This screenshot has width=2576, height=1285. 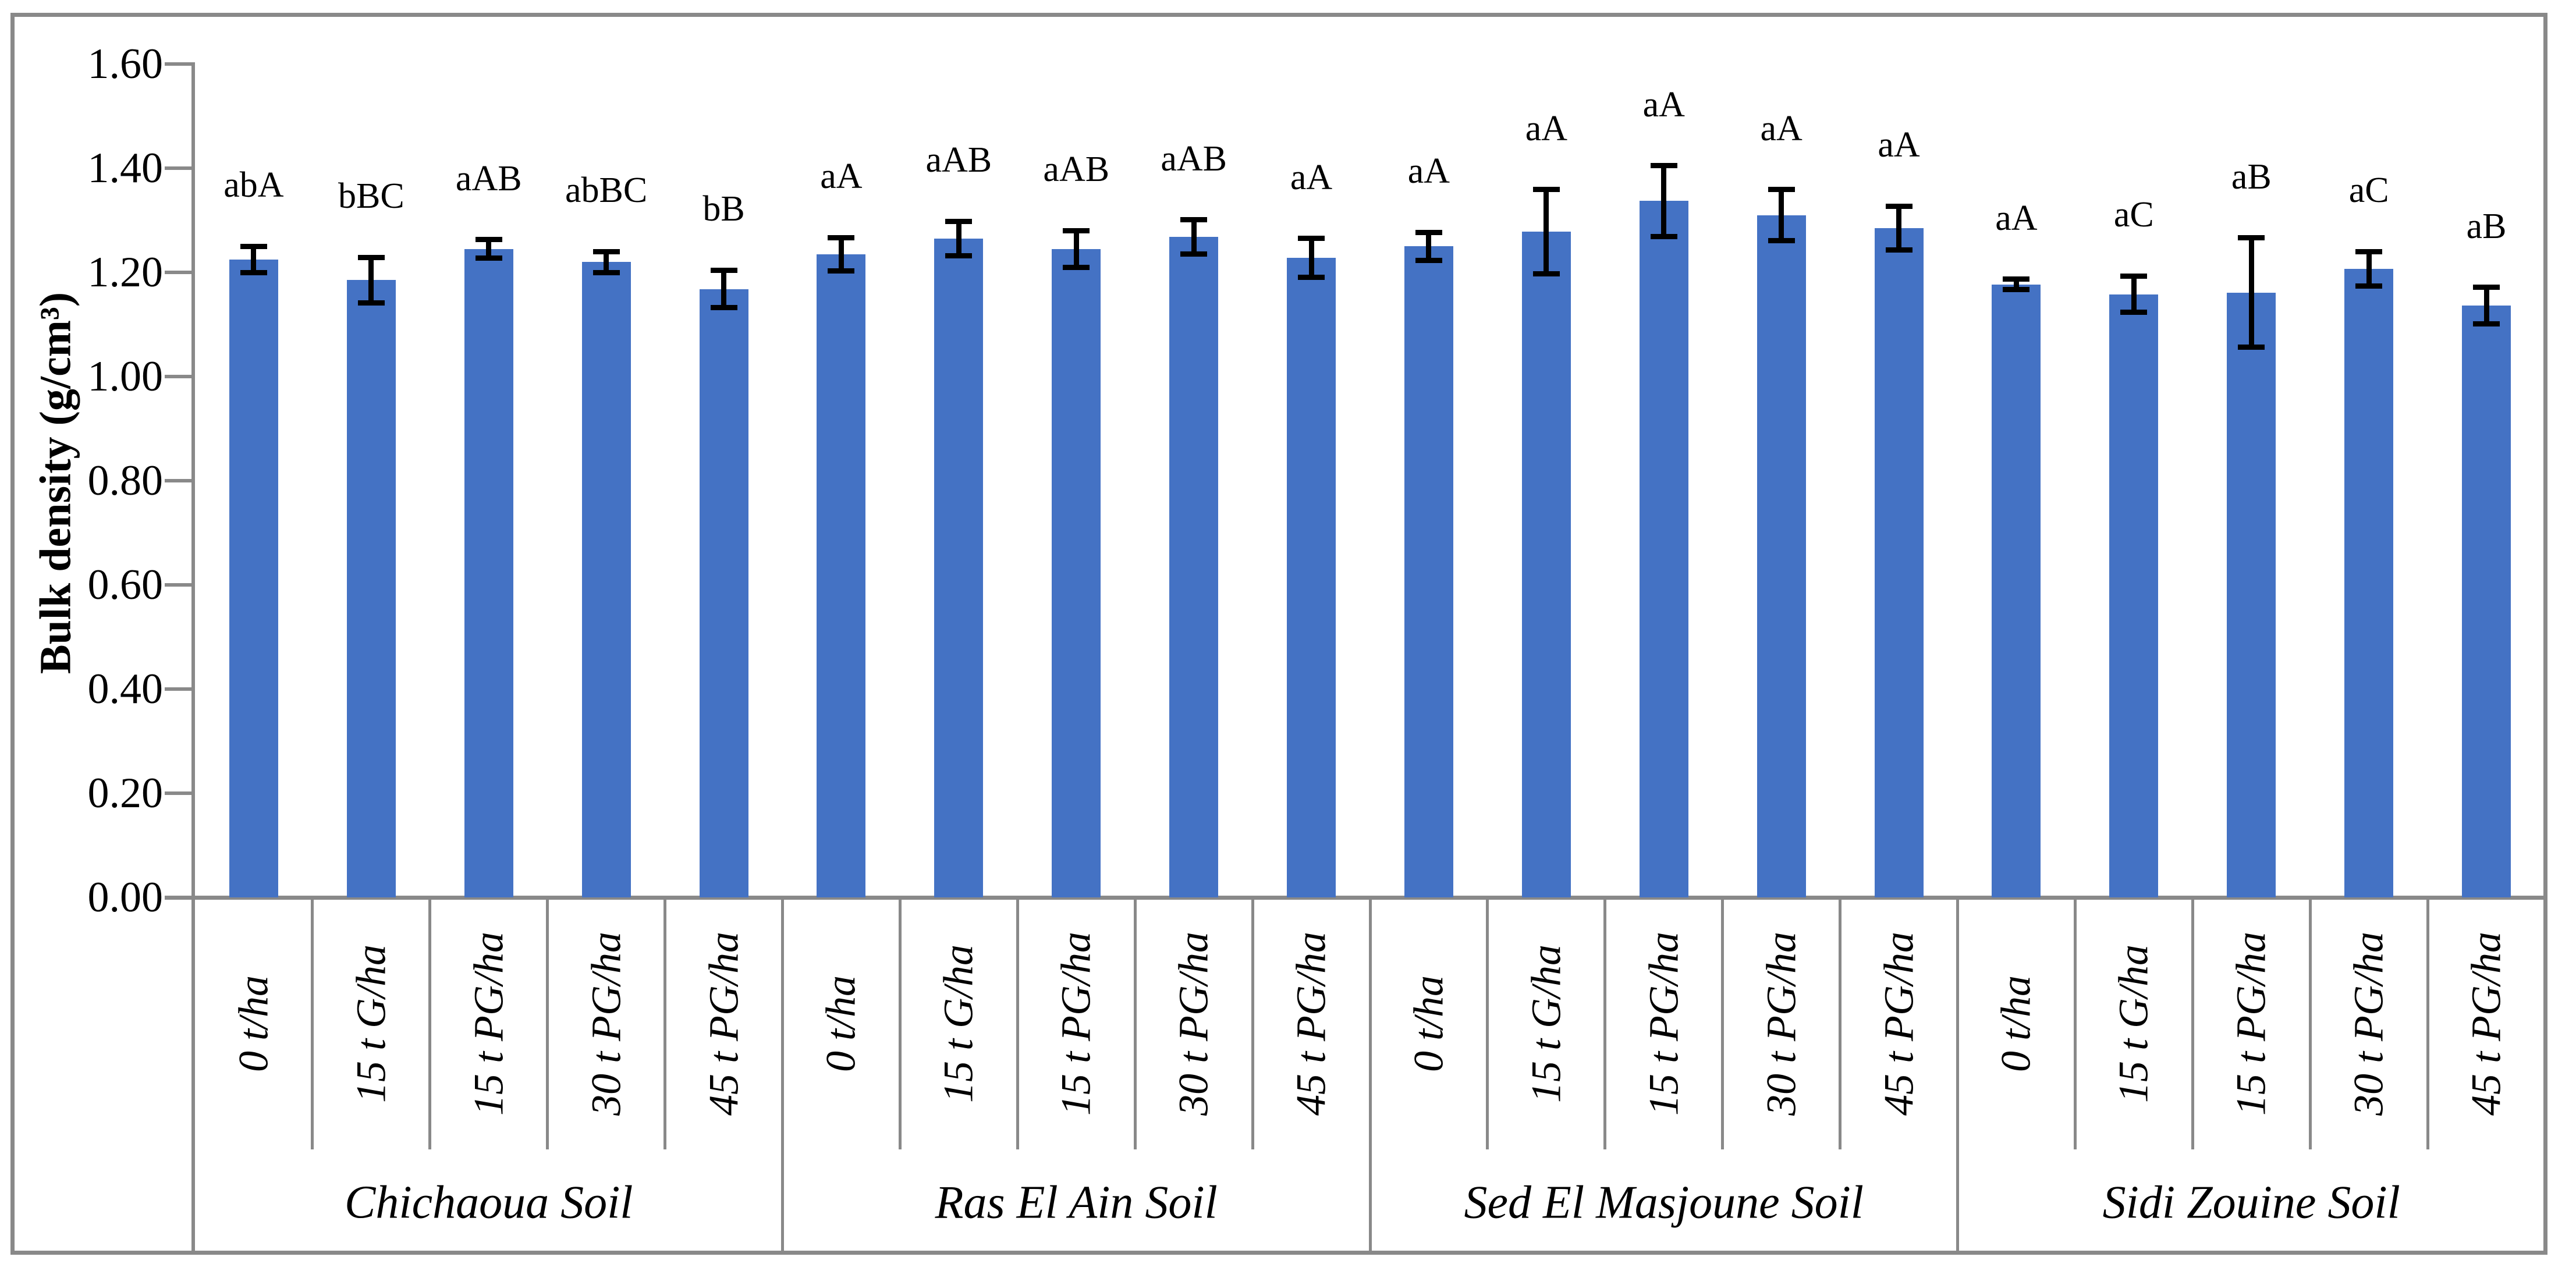 What do you see at coordinates (606, 191) in the screenshot?
I see `significance-letter-label: abBC` at bounding box center [606, 191].